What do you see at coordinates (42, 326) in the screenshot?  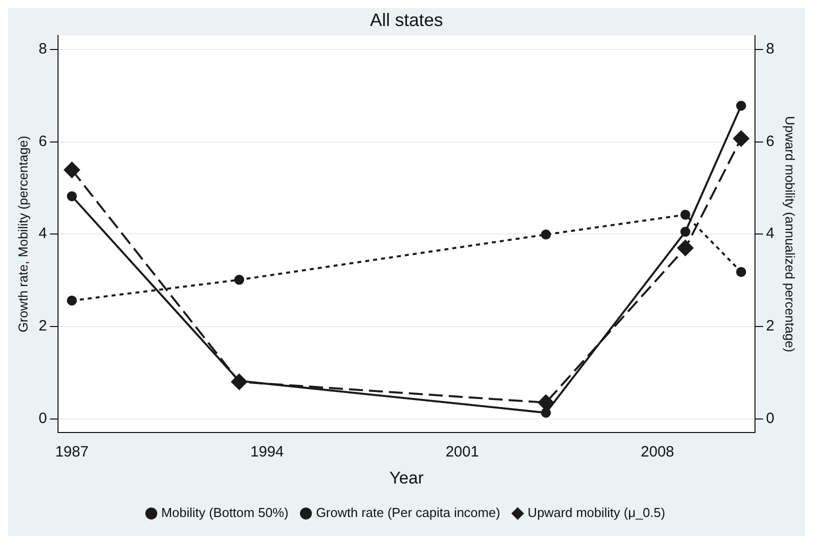 I see `y-tick-label: 2` at bounding box center [42, 326].